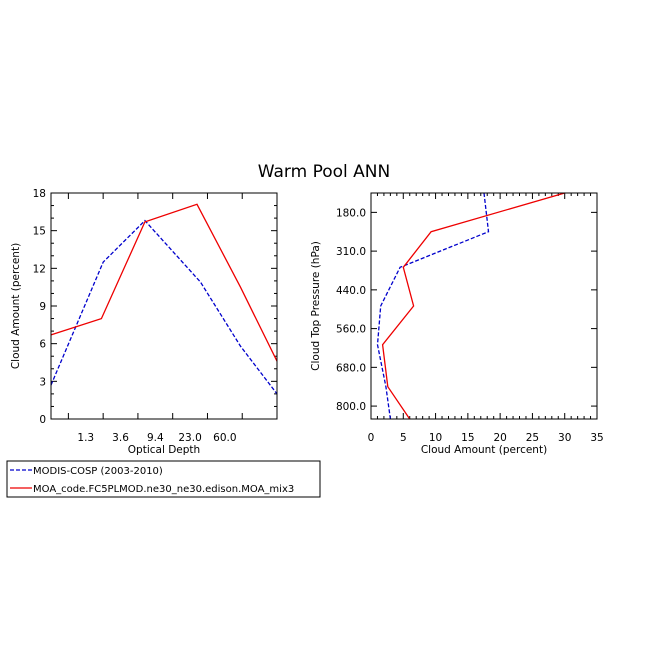  I want to click on x-tick-label: 5, so click(403, 438).